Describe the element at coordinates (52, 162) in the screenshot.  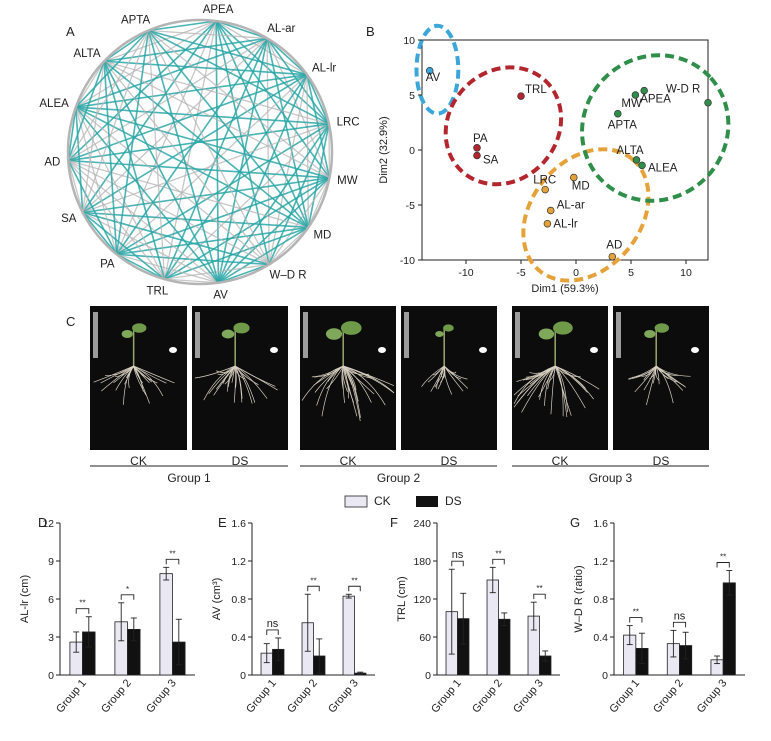
I see `network-node-label: AD` at that location.